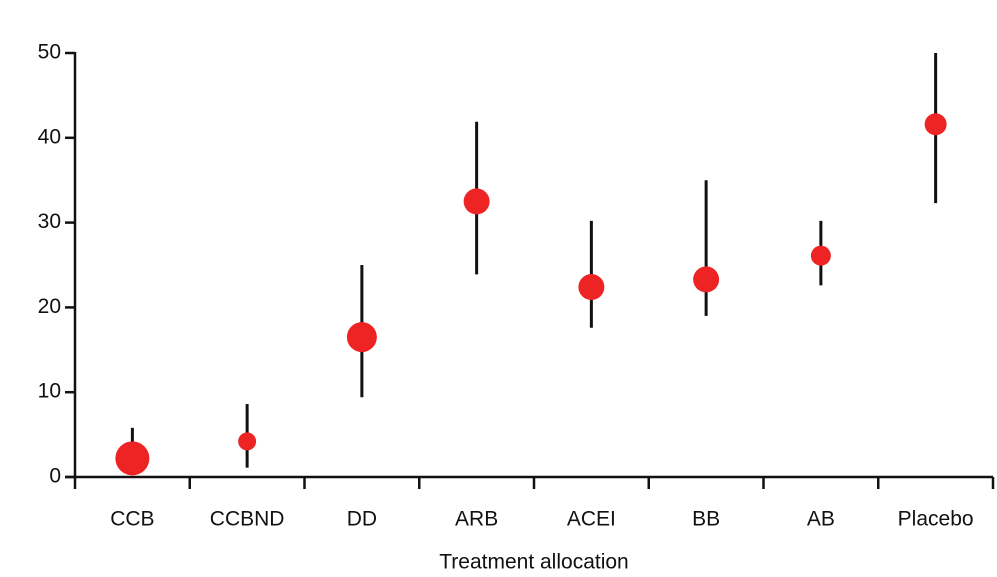 This screenshot has height=577, width=997. Describe the element at coordinates (132, 519) in the screenshot. I see `x-tick-label: CCB` at that location.